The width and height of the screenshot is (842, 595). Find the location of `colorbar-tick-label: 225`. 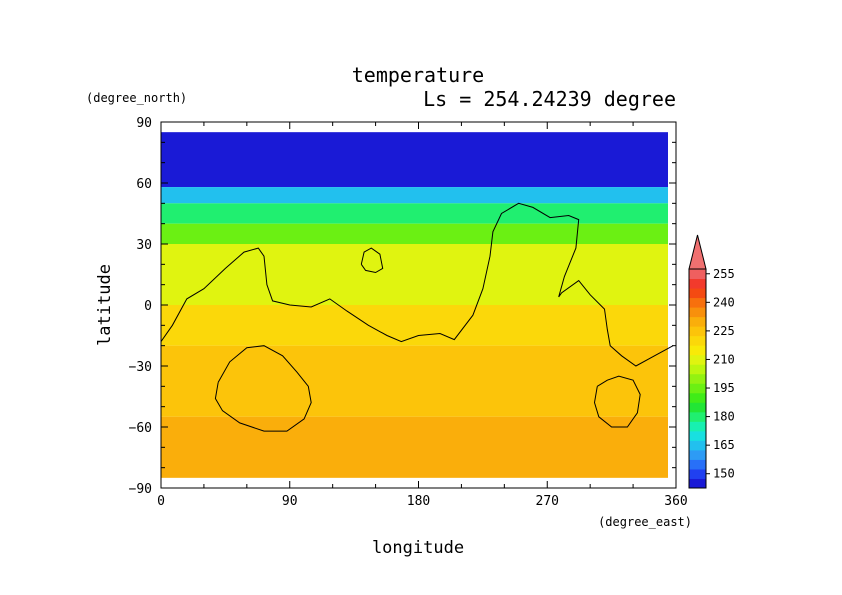

colorbar-tick-label: 225 is located at coordinates (724, 331).